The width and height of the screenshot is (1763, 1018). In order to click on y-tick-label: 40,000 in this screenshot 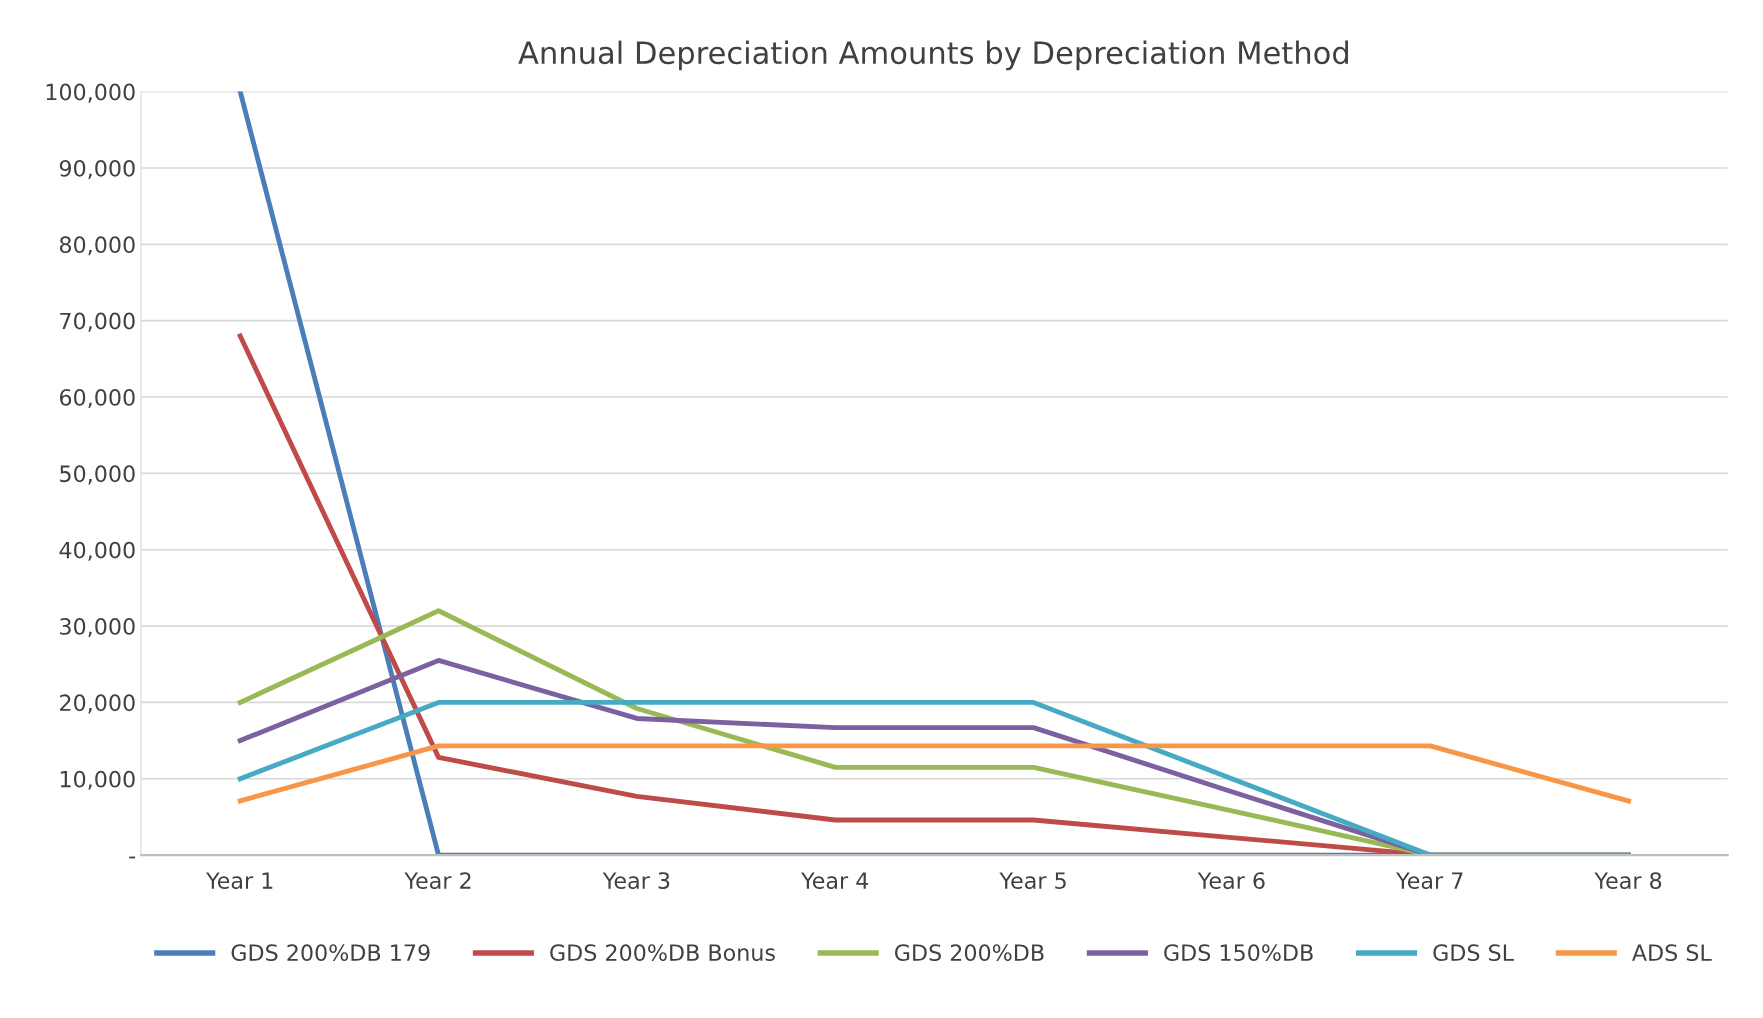, I will do `click(97, 551)`.